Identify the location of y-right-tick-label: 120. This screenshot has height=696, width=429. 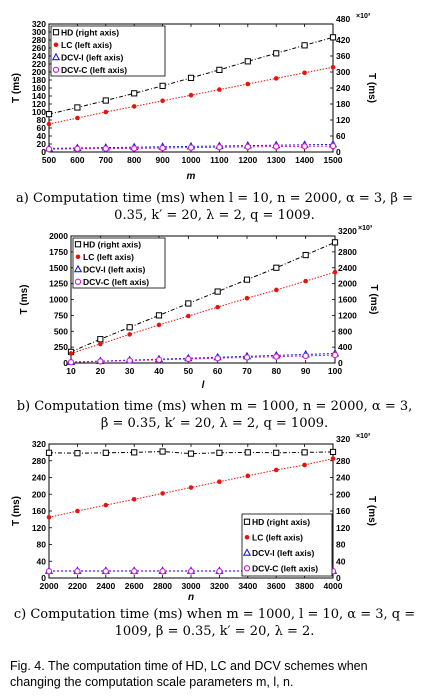
(343, 528).